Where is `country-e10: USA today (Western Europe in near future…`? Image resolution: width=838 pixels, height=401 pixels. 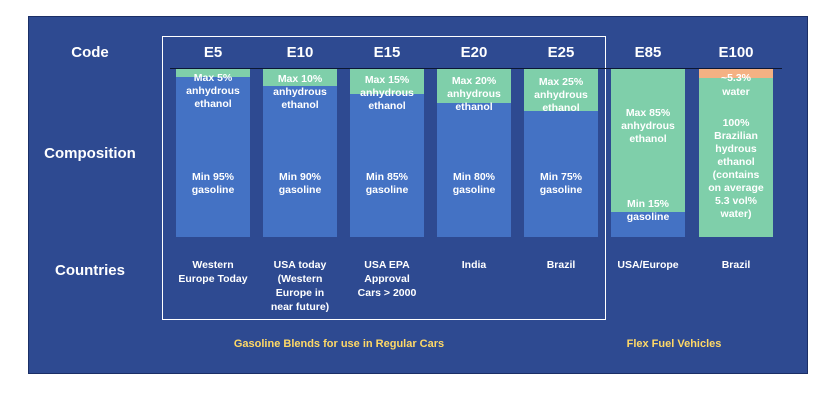 country-e10: USA today (Western Europe in near future… is located at coordinates (300, 286).